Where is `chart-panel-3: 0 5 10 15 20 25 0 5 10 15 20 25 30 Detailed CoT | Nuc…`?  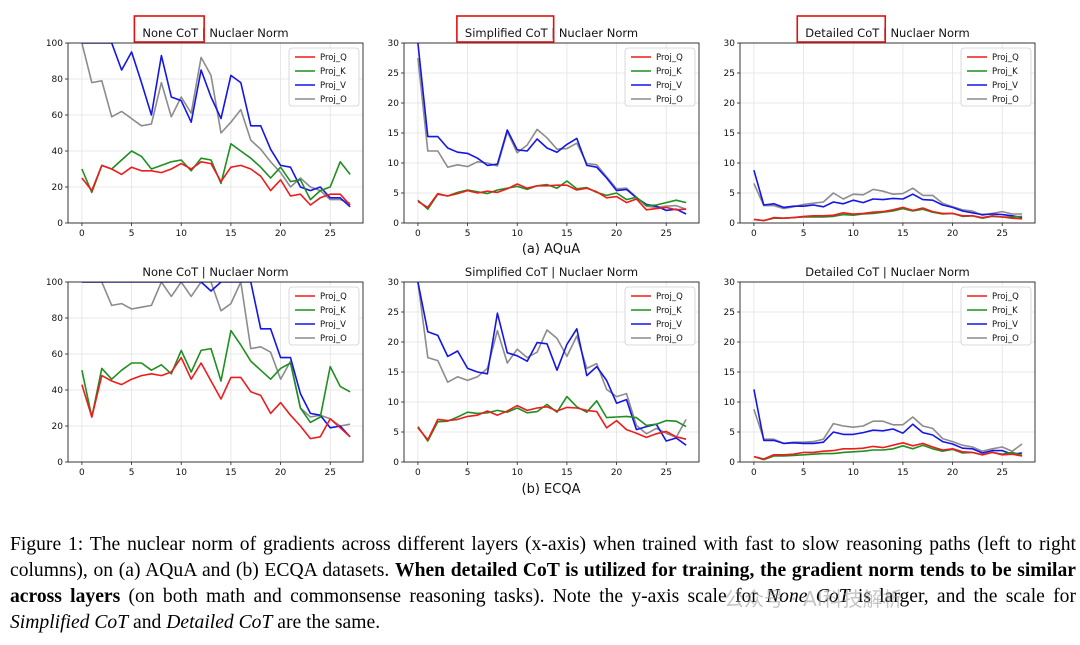
chart-panel-3: 0 5 10 15 20 25 0 5 10 15 20 25 30 Detailed CoT | Nuc… is located at coordinates (880, 127).